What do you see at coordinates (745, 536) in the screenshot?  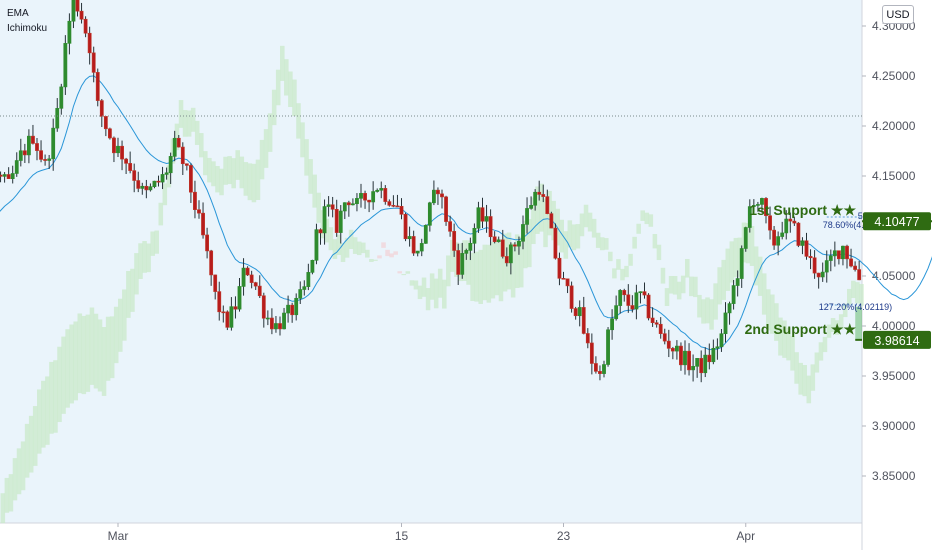 I see `x-tick-label: Apr` at bounding box center [745, 536].